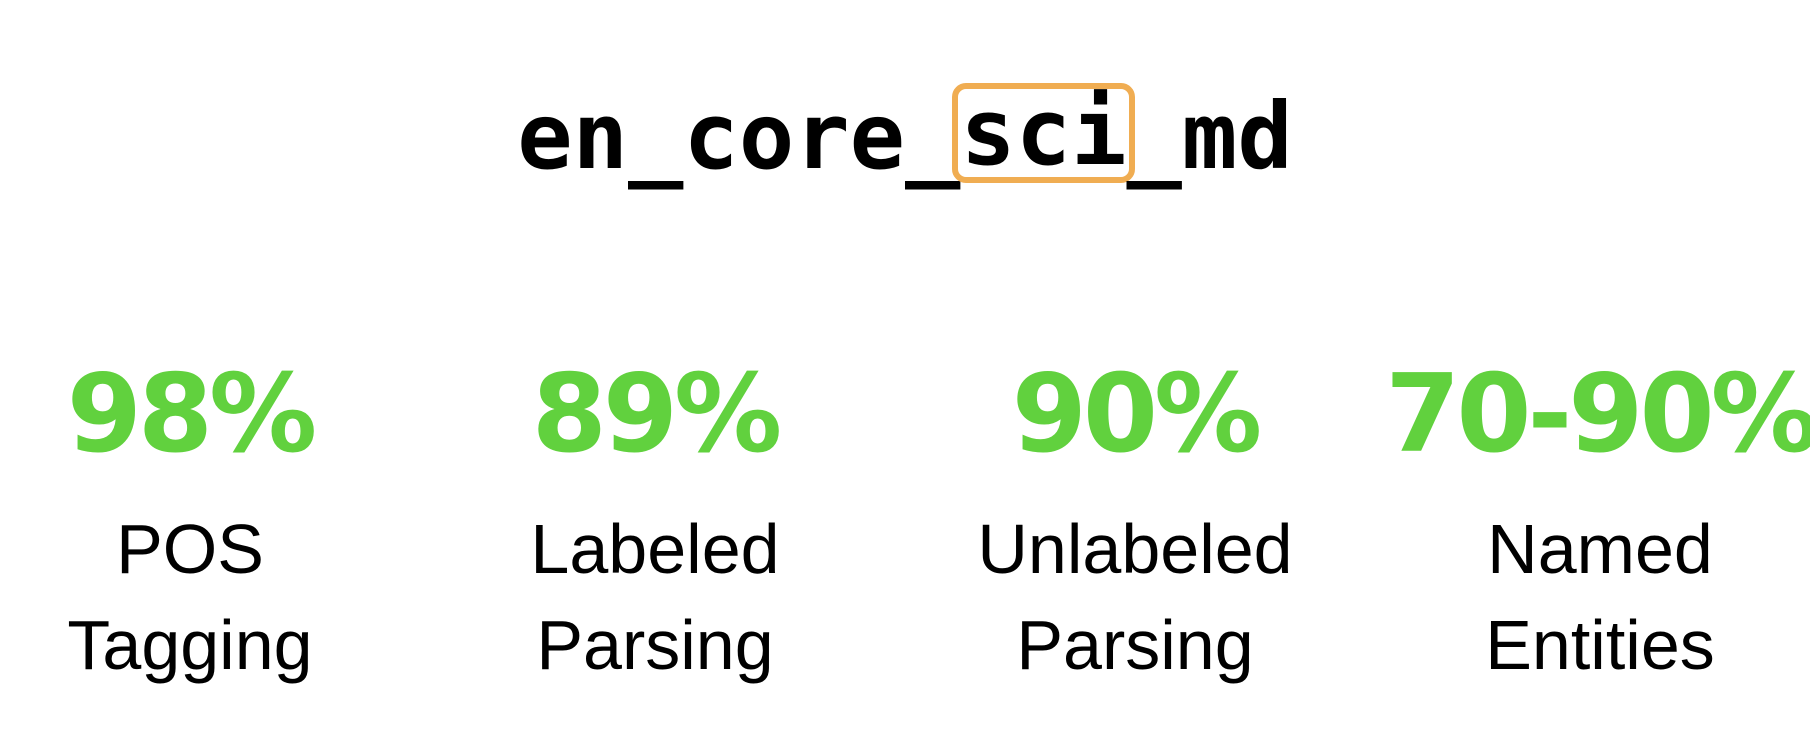  I want to click on model-name-title: en_core_sci_md, so click(905, 137).